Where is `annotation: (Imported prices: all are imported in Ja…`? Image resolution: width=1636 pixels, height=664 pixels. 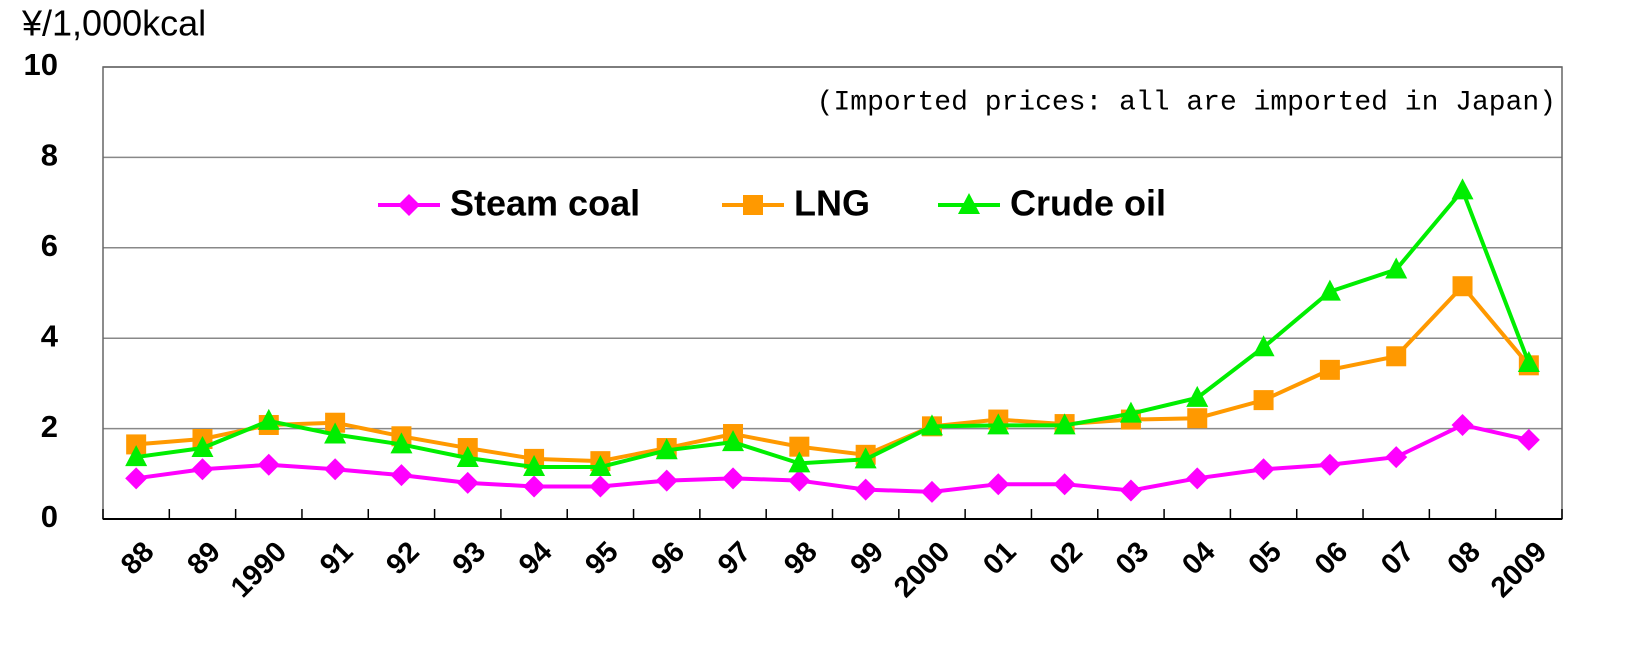 annotation: (Imported prices: all are imported in Ja… is located at coordinates (1186, 102).